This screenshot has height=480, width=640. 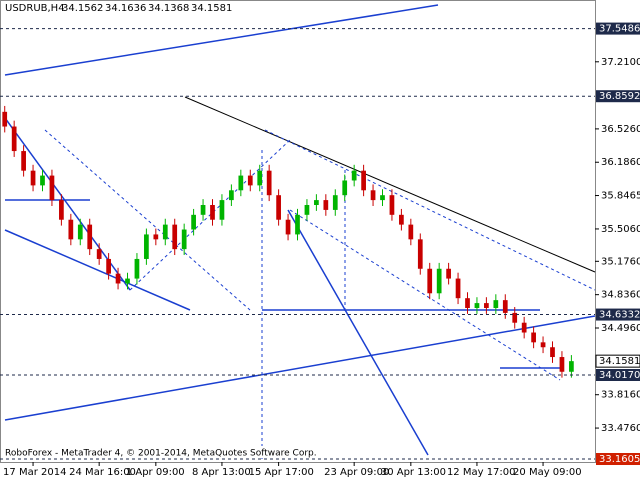 I want to click on y-tick-label: 36.1860, so click(x=620, y=162).